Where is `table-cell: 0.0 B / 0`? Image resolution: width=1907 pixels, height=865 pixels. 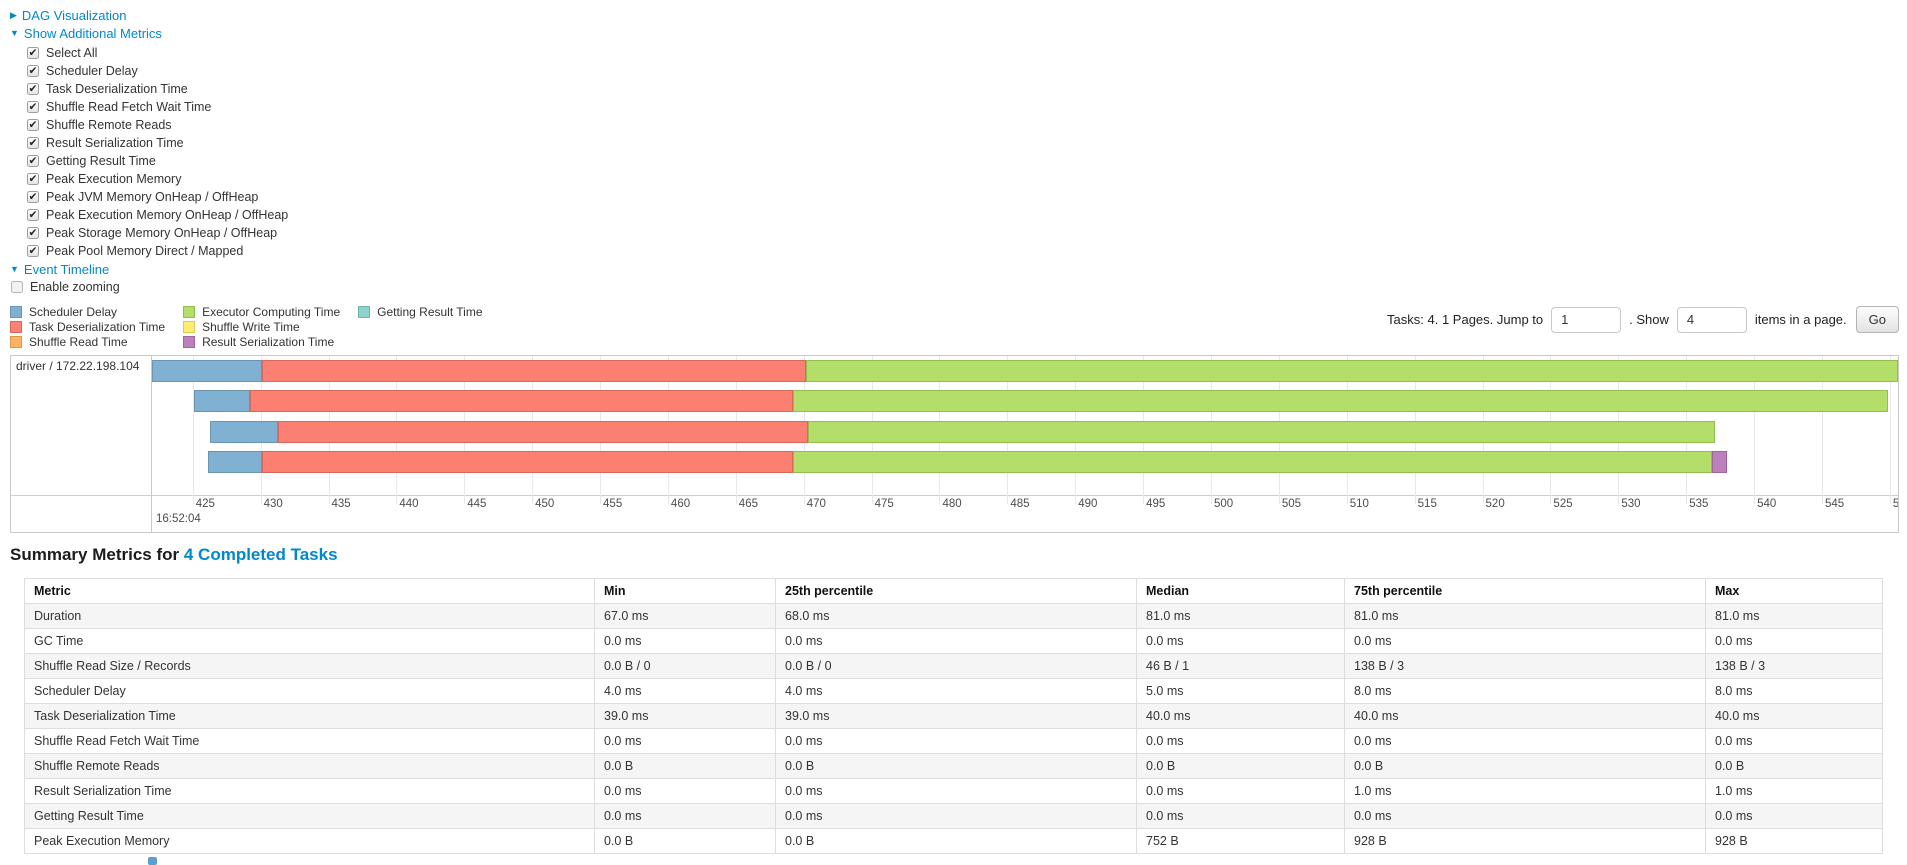
table-cell: 0.0 B / 0 is located at coordinates (685, 666).